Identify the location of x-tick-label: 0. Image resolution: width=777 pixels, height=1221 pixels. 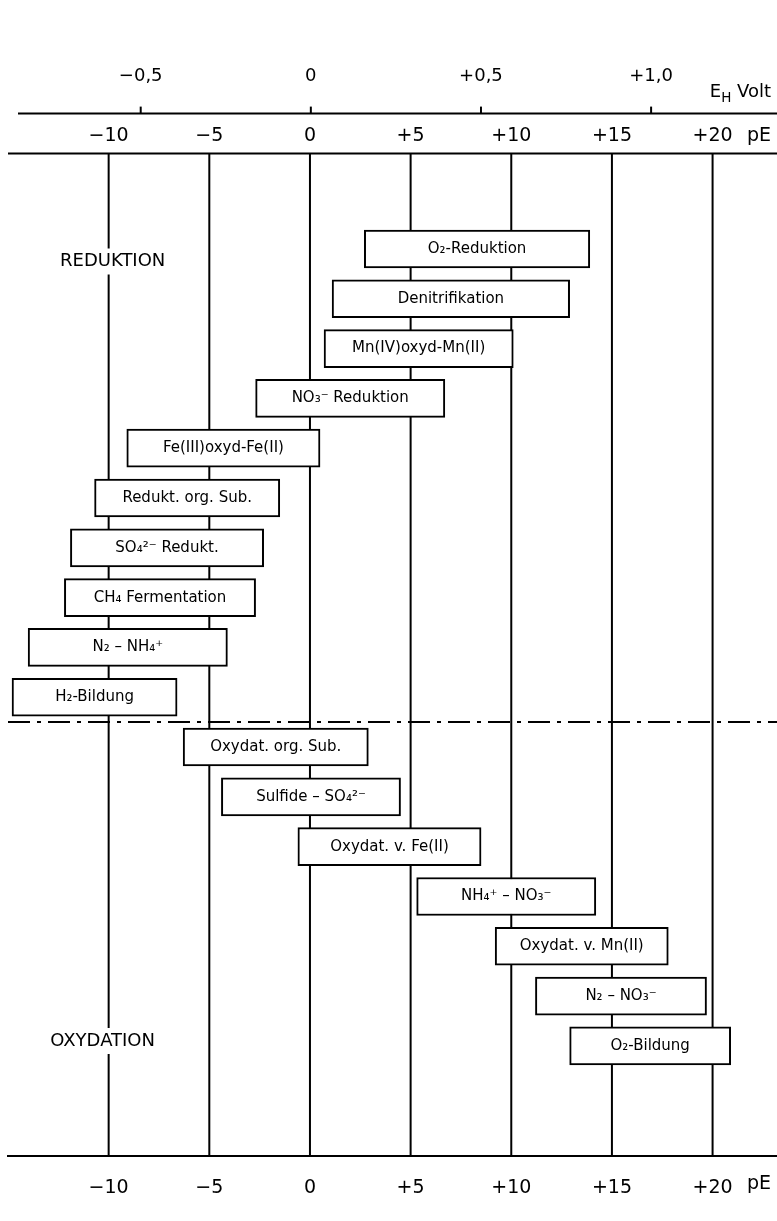
(310, 133).